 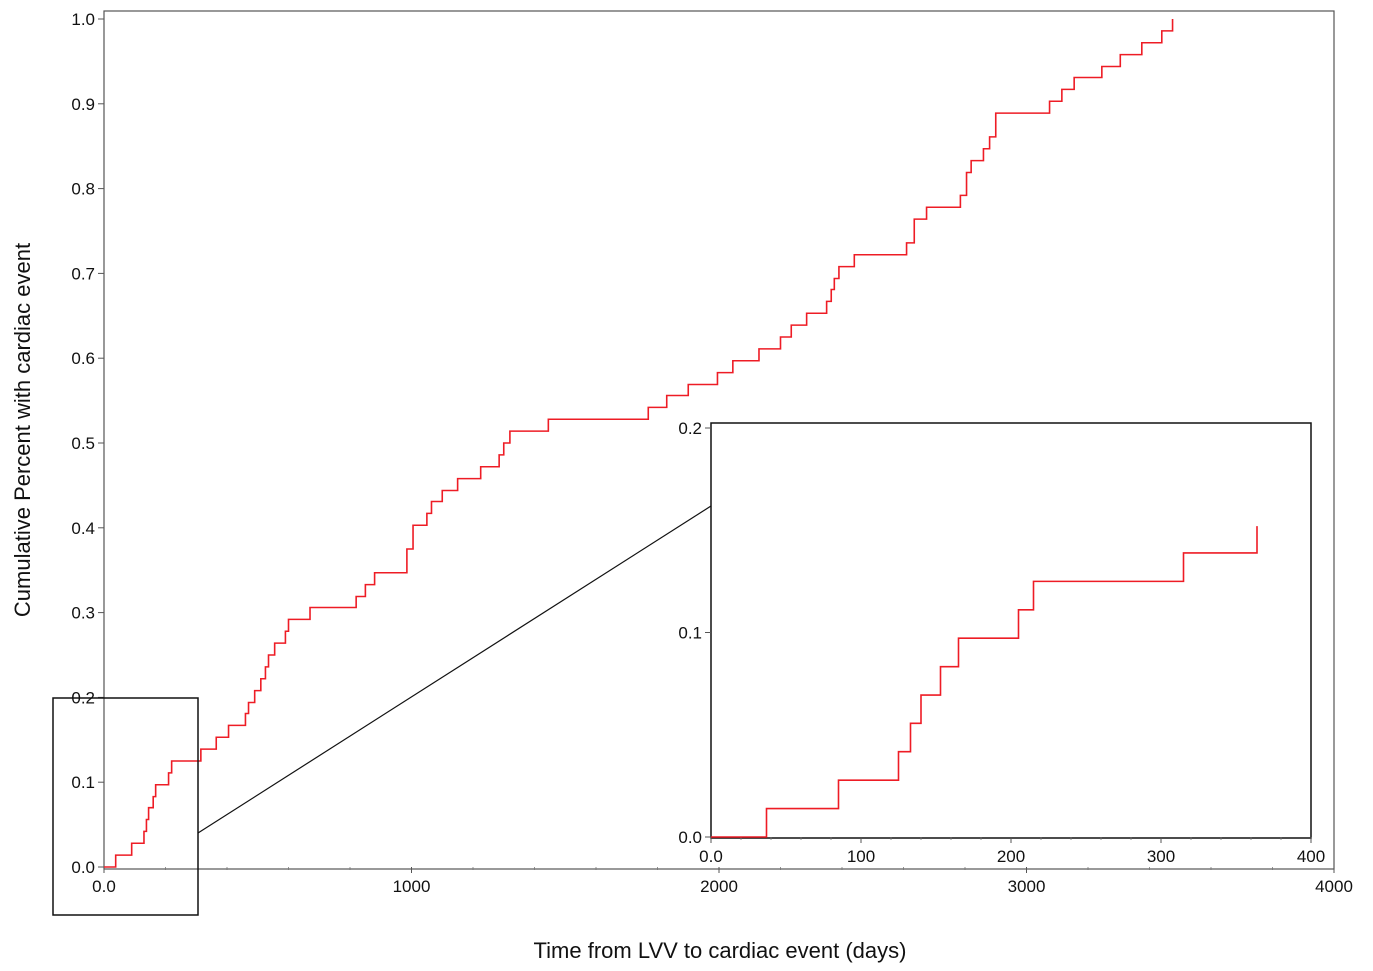 I want to click on y-tick-label: 0.3, so click(x=83, y=613).